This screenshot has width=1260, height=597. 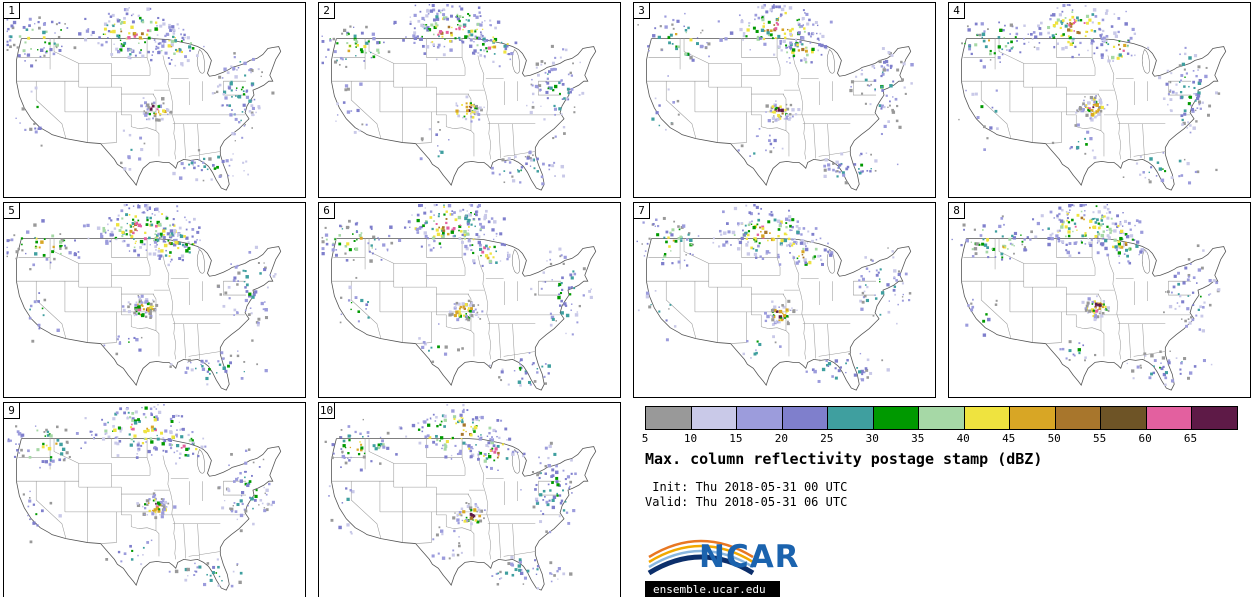 I want to click on ncar-logo-swoosh-icon, so click(x=701, y=557).